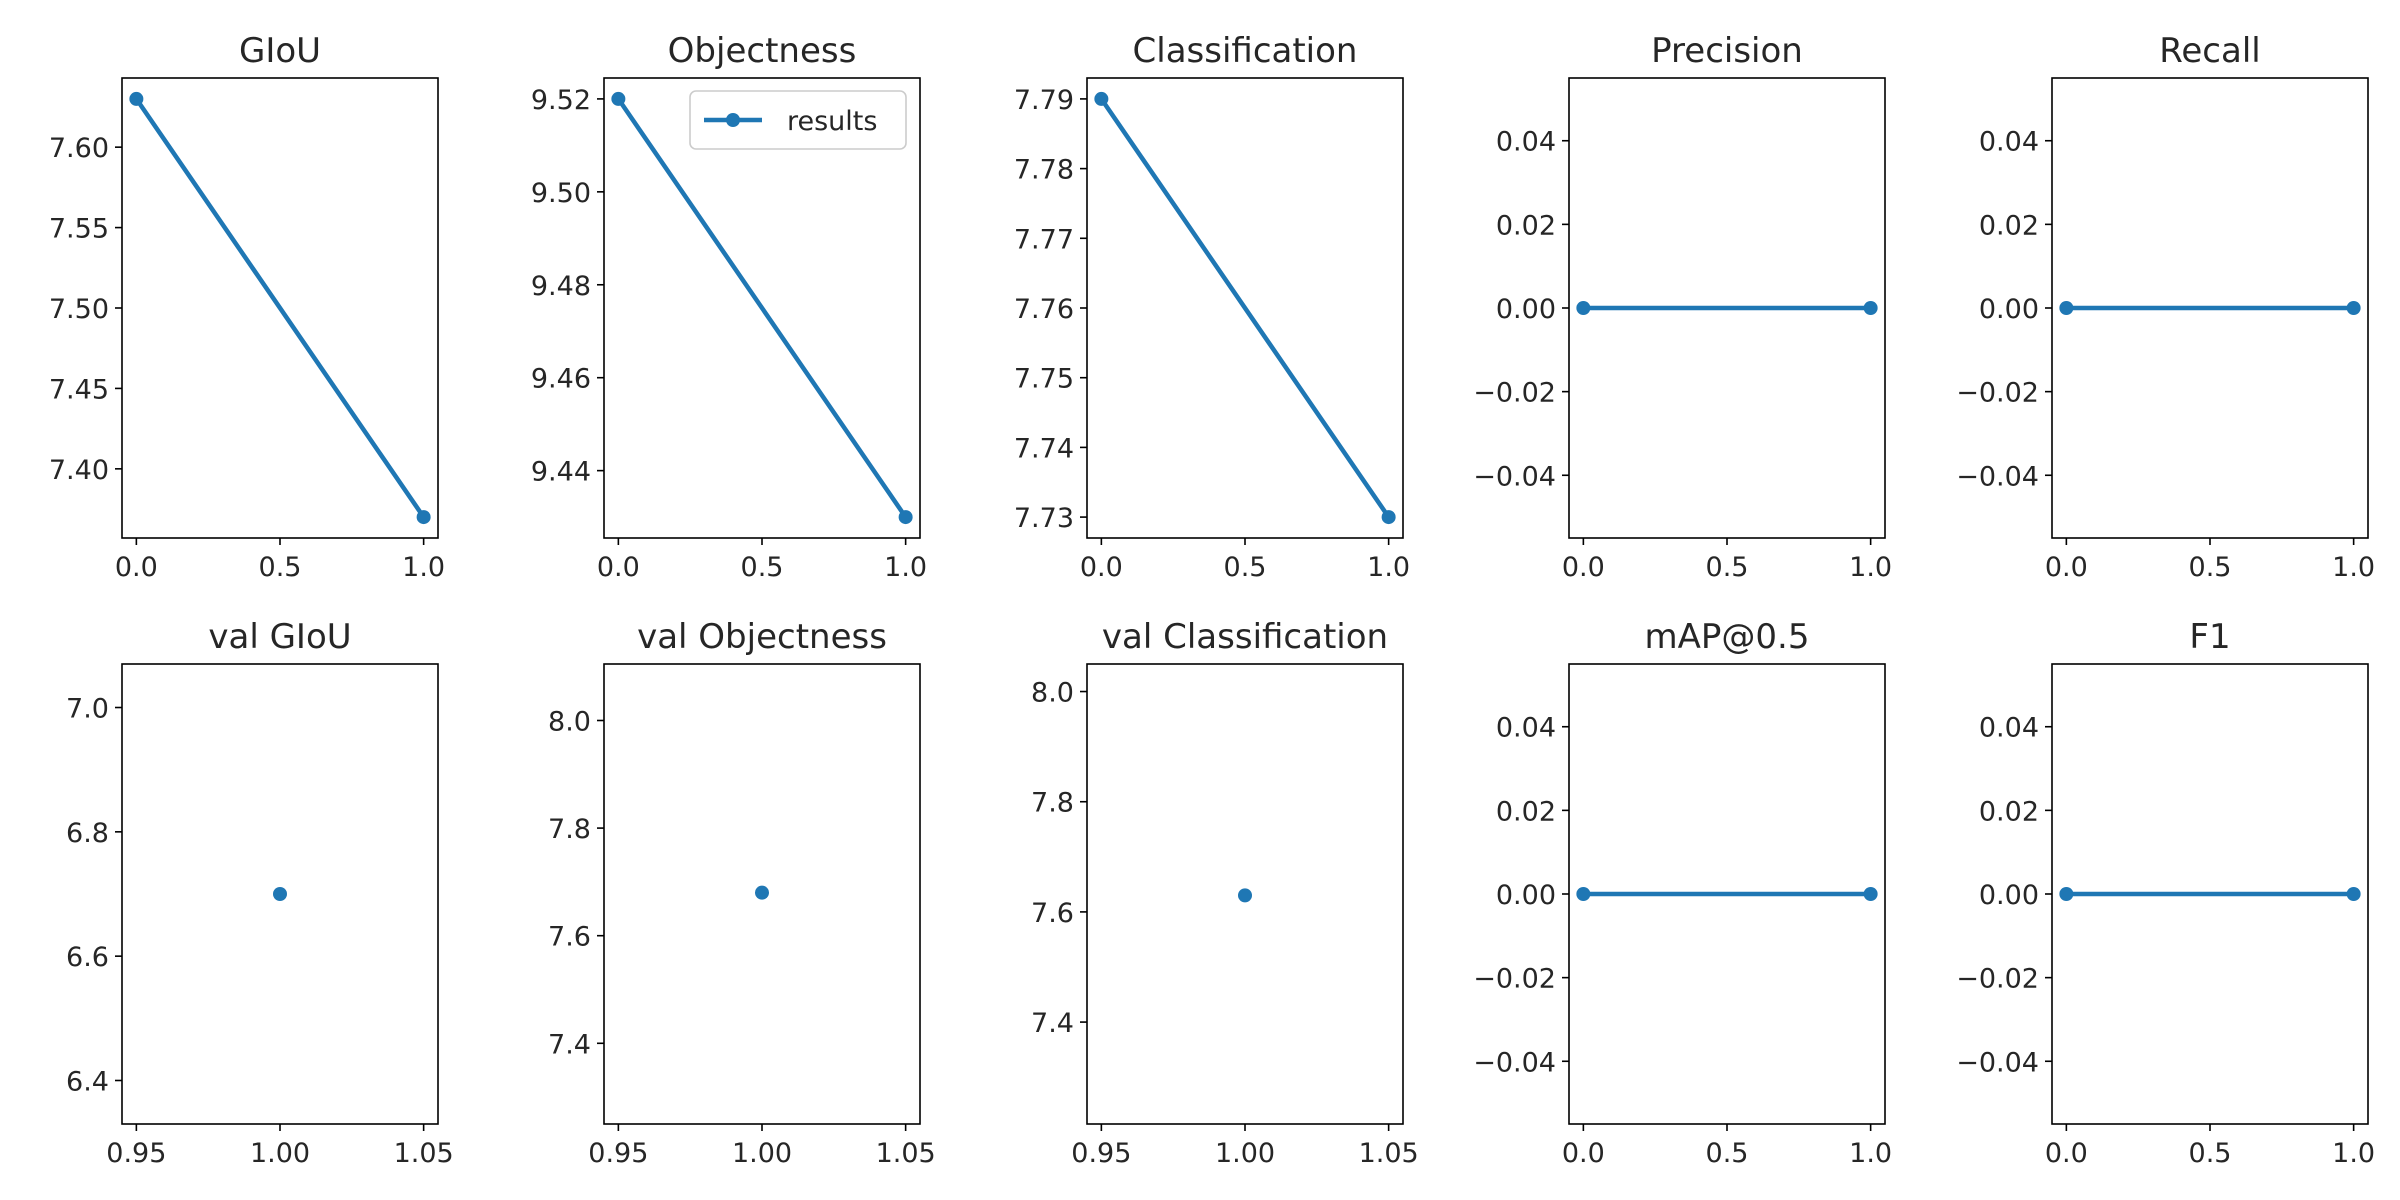 The width and height of the screenshot is (2400, 1200). I want to click on y-tick-label: 7.40, so click(79, 470).